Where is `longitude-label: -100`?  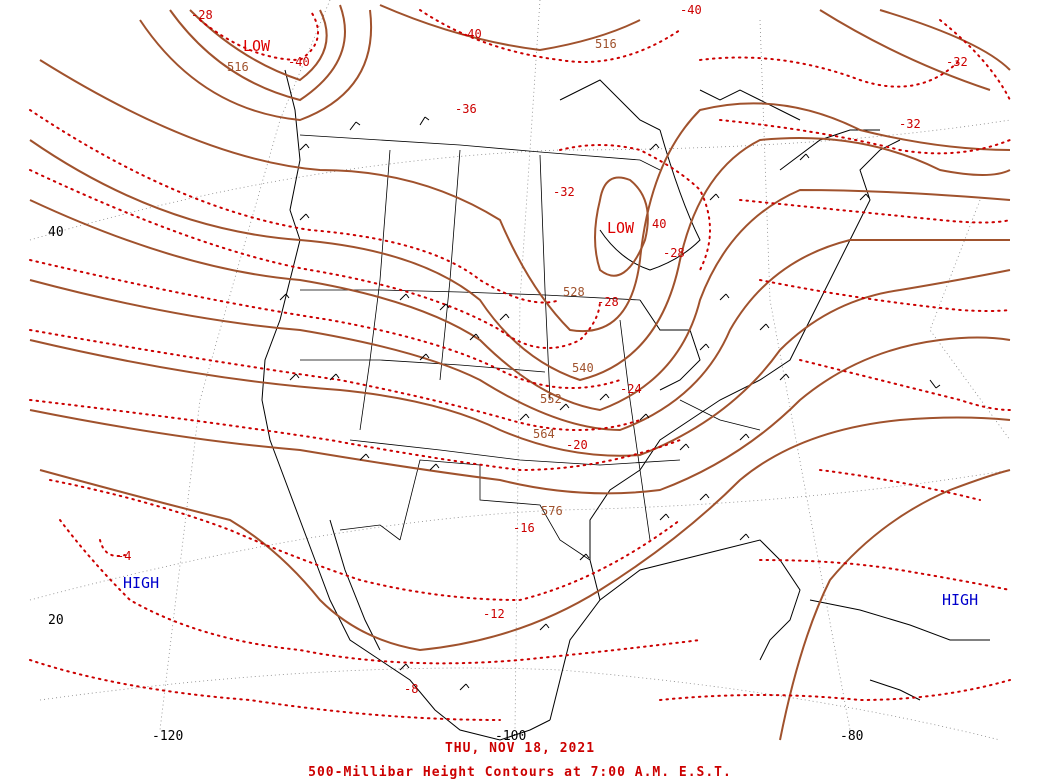 longitude-label: -100 is located at coordinates (510, 736).